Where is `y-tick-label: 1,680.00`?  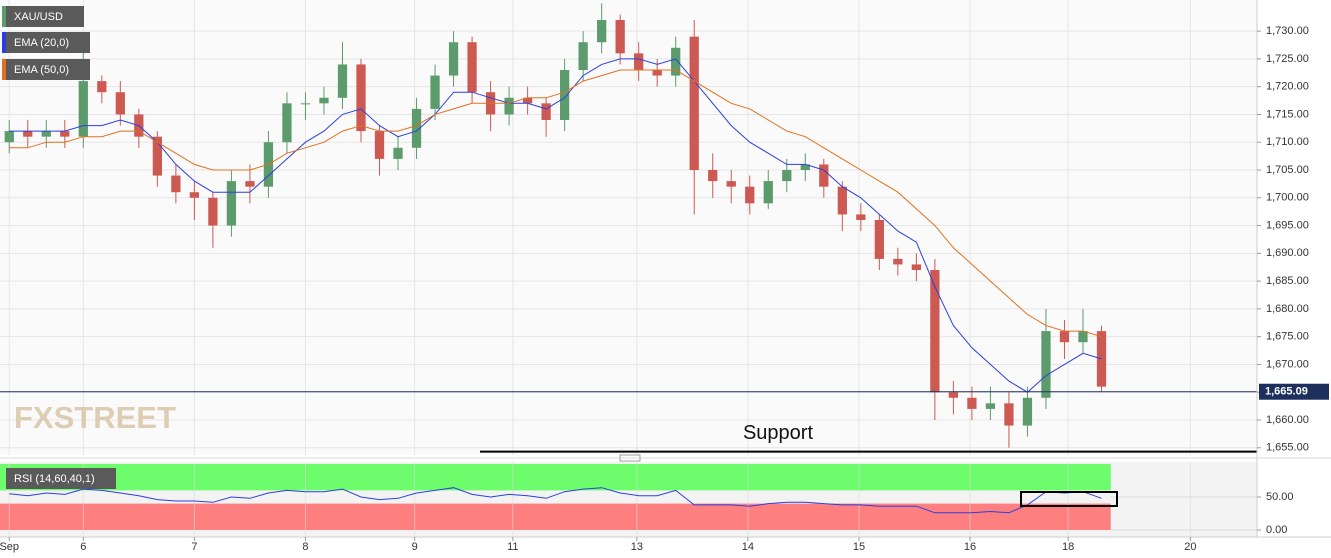
y-tick-label: 1,680.00 is located at coordinates (1287, 309).